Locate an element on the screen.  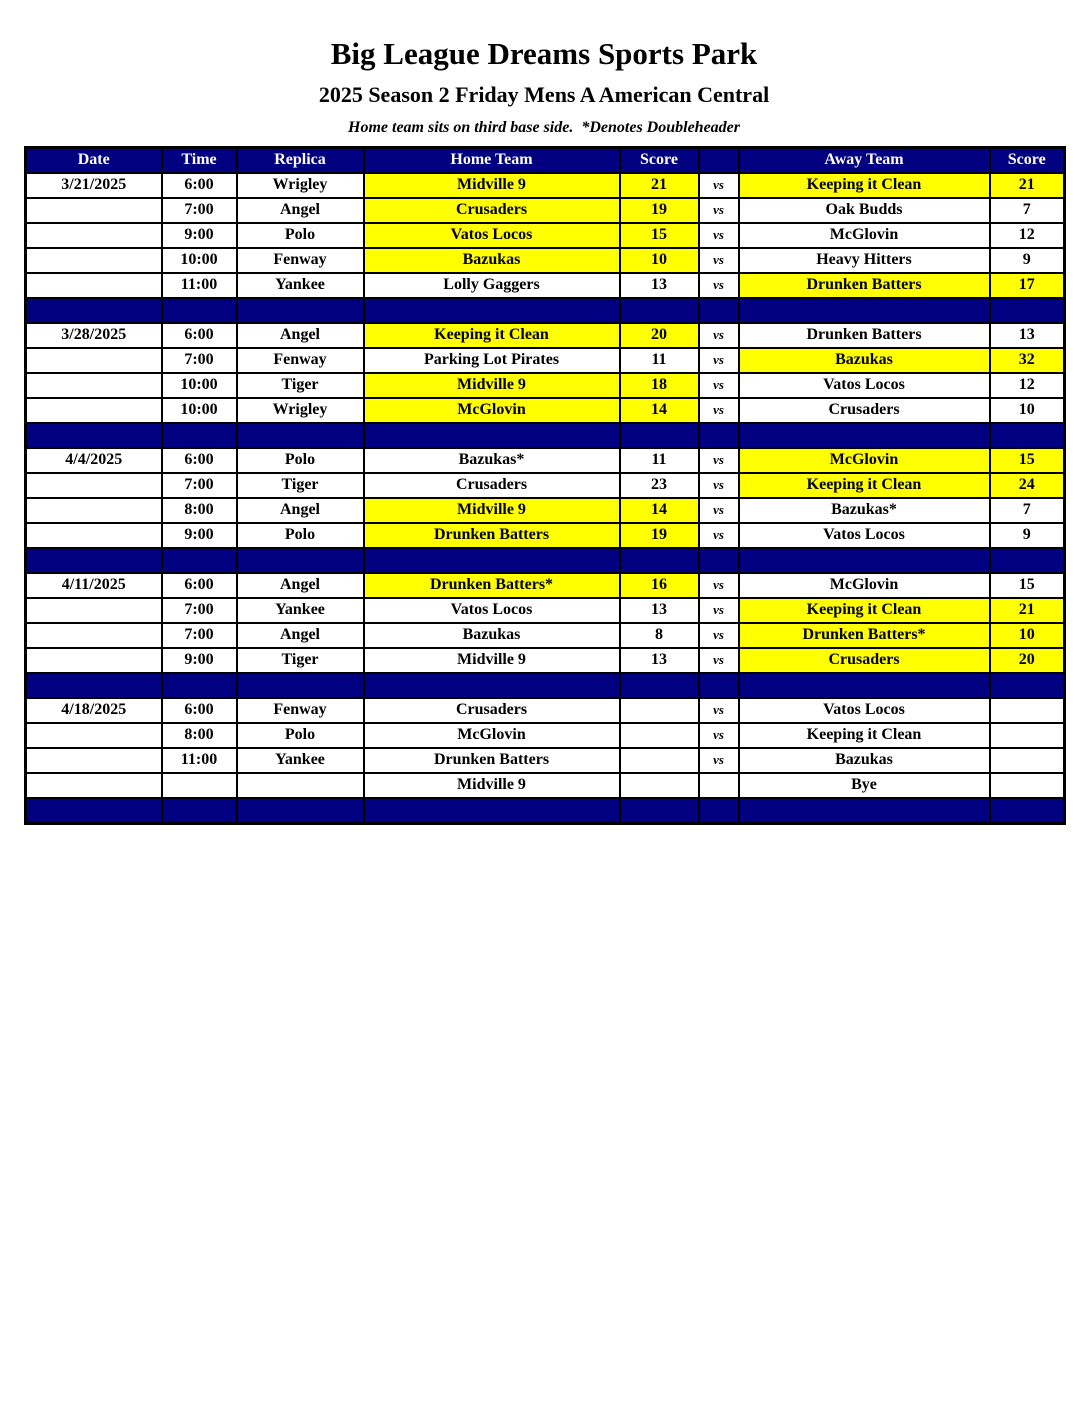
date-cell: 4/4/2025 is located at coordinates (93, 460).